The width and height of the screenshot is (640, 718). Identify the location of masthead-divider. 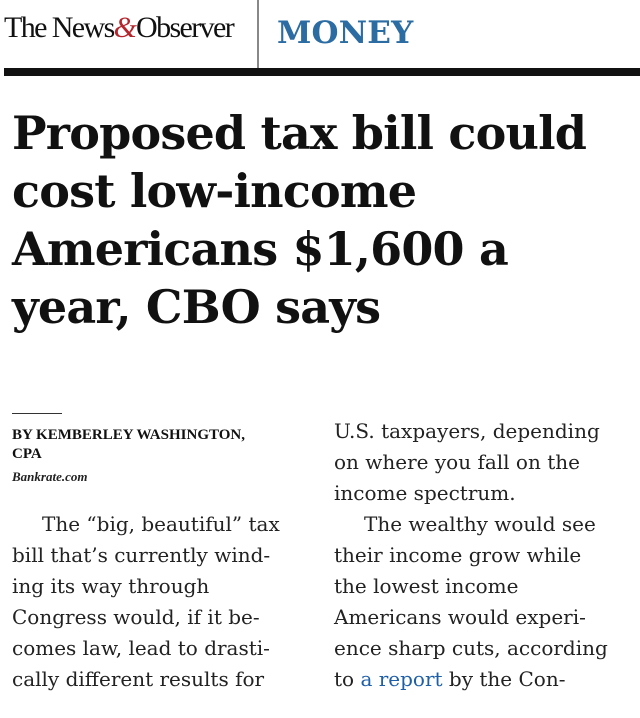
(258, 34).